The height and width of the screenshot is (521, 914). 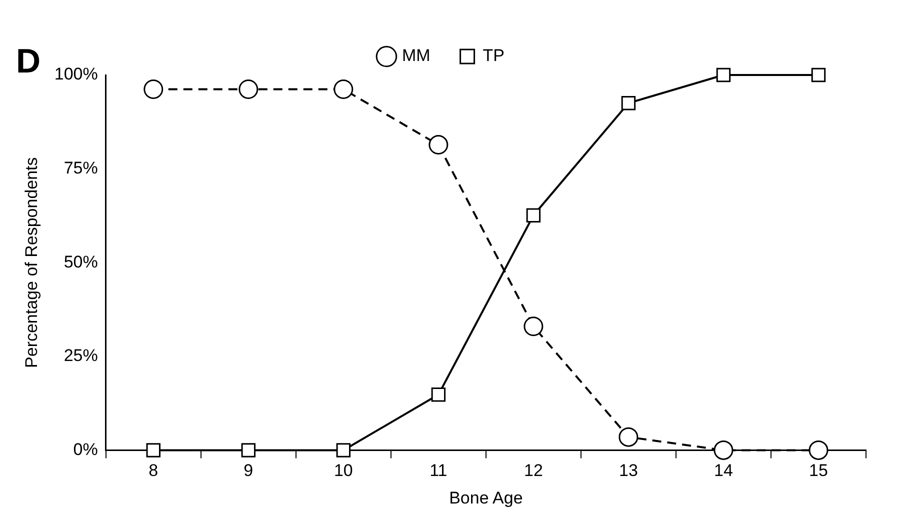 What do you see at coordinates (249, 470) in the screenshot?
I see `x-tick-label: 9` at bounding box center [249, 470].